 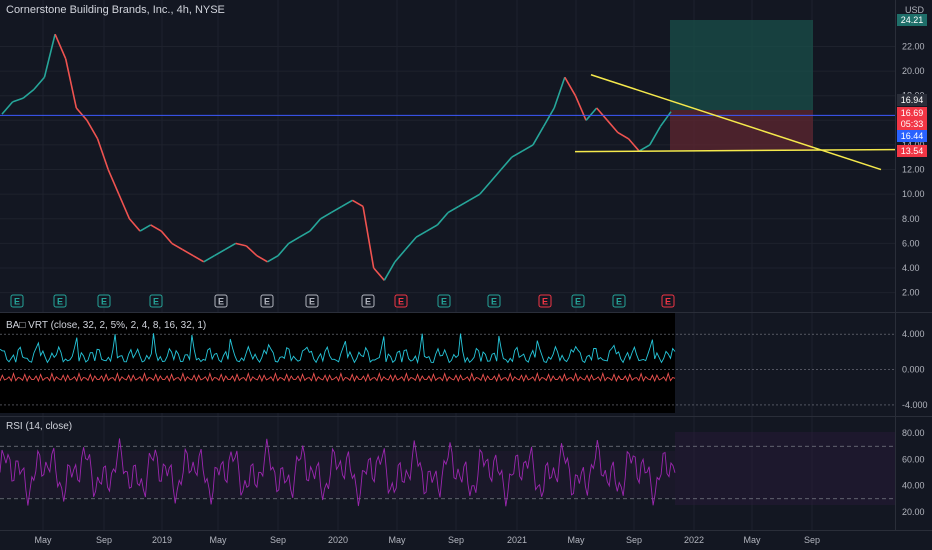 I want to click on rsi-indicator-label: RSI (14, close), so click(x=39, y=426).